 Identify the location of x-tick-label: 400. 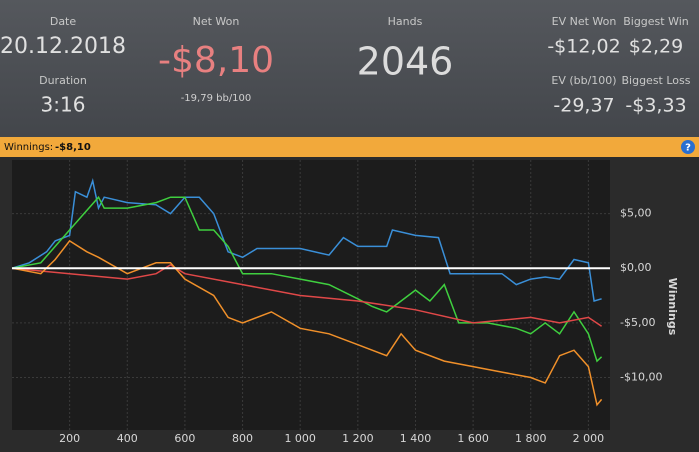
(127, 438).